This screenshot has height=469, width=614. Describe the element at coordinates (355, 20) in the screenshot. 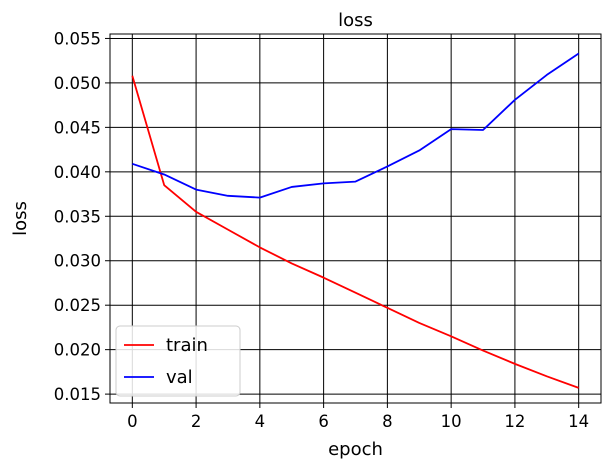

I see `chart-title: loss` at that location.